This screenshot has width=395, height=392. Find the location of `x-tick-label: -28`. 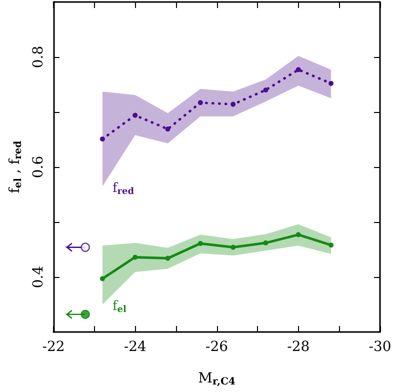

x-tick-label: -28 is located at coordinates (298, 347).